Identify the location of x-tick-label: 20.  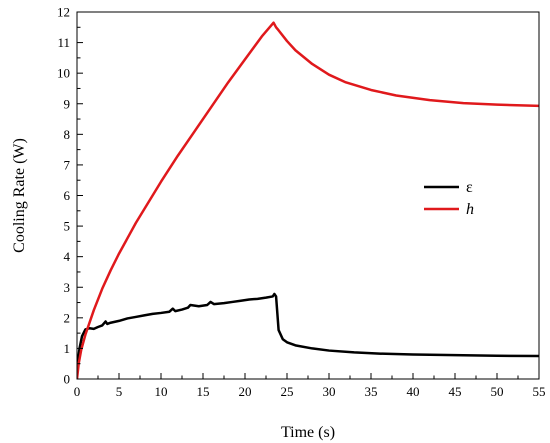
(245, 391).